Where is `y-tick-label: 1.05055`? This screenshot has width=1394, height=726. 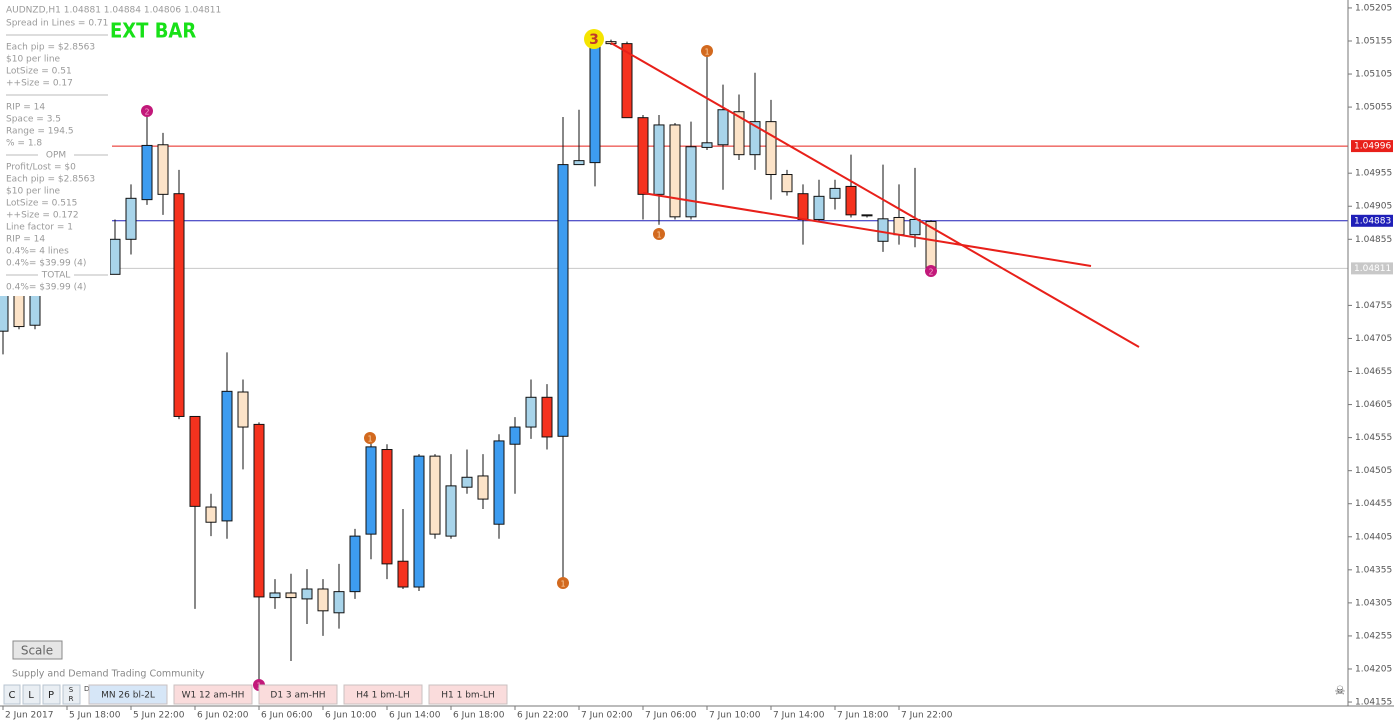
y-tick-label: 1.05055 is located at coordinates (1373, 108).